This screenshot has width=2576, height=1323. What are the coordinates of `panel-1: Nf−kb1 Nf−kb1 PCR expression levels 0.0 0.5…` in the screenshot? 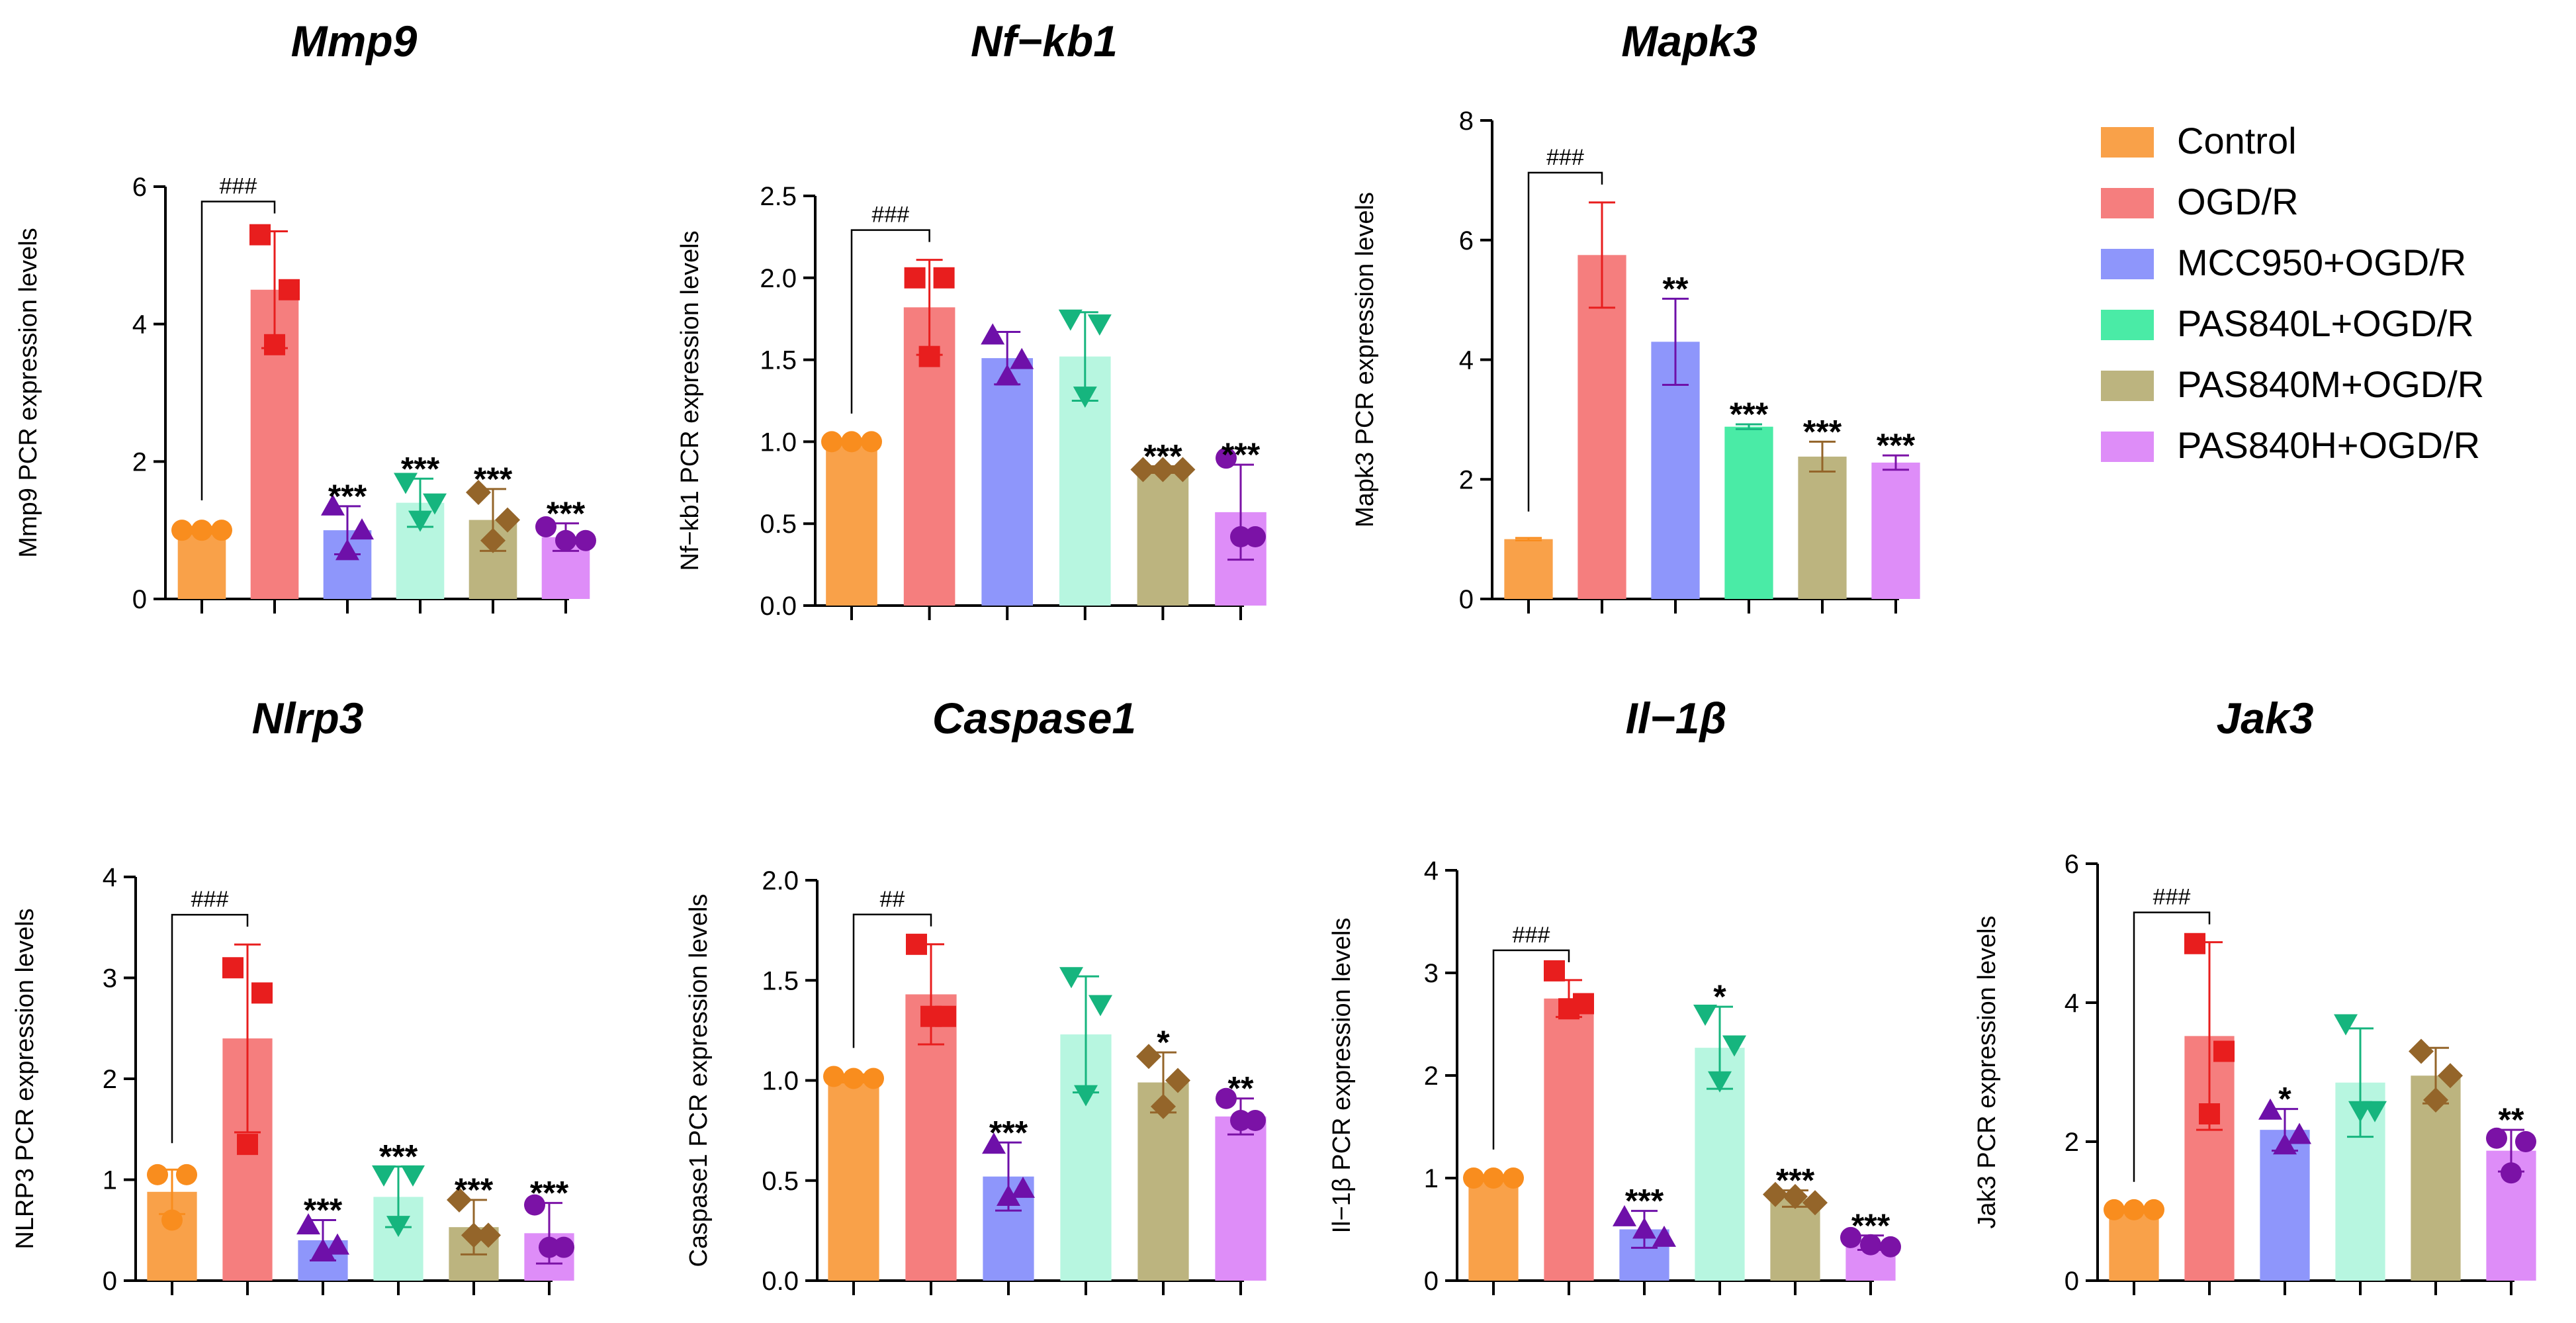 It's located at (971, 319).